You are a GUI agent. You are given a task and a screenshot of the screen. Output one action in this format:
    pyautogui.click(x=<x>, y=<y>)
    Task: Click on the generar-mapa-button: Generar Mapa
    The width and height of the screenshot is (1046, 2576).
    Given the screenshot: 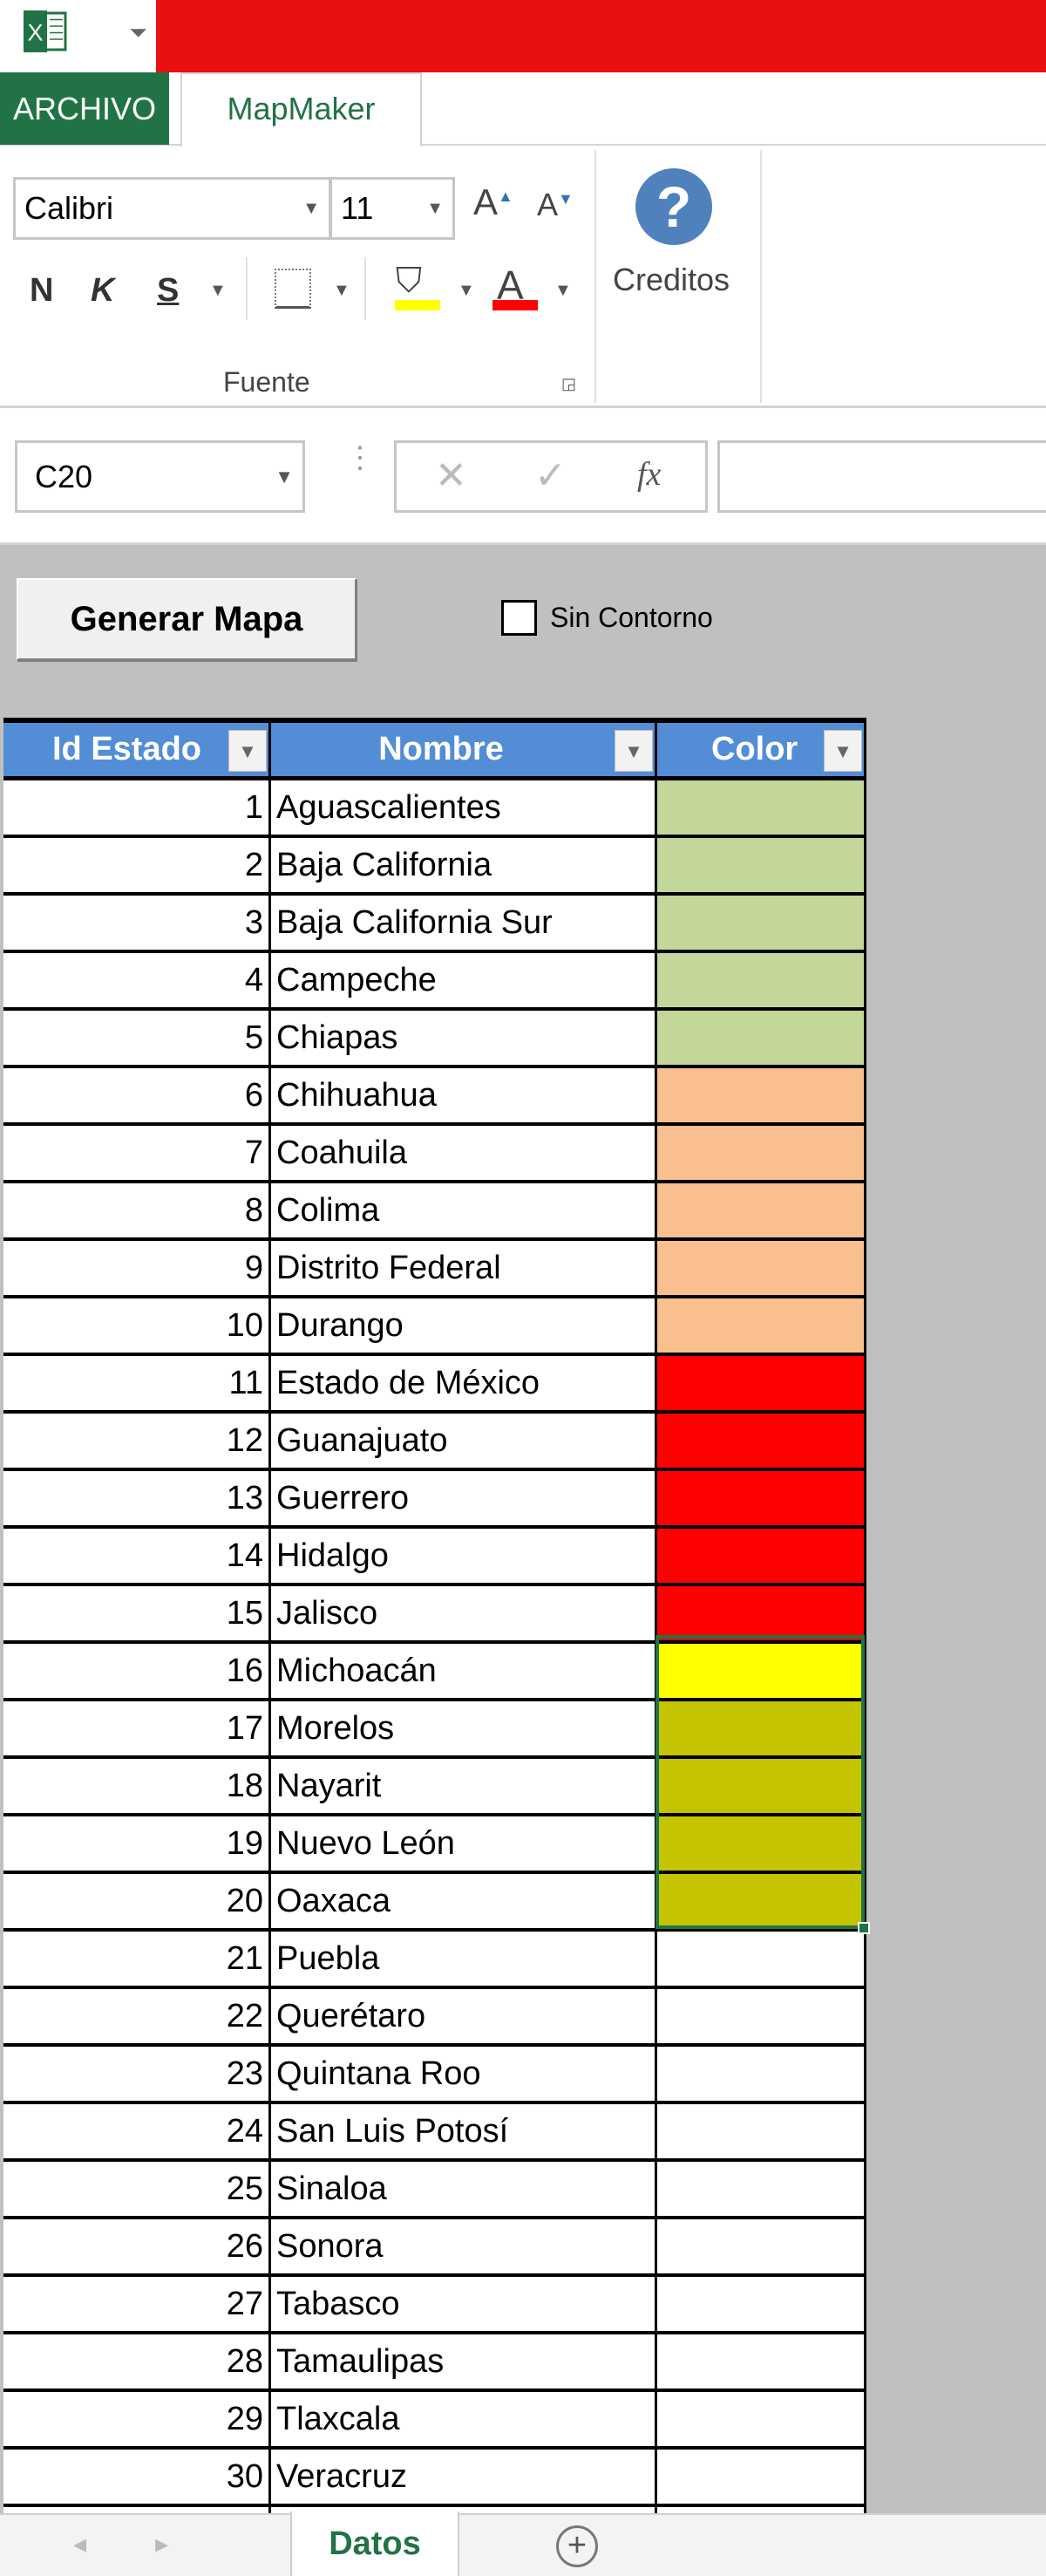 What is the action you would take?
    pyautogui.click(x=187, y=619)
    